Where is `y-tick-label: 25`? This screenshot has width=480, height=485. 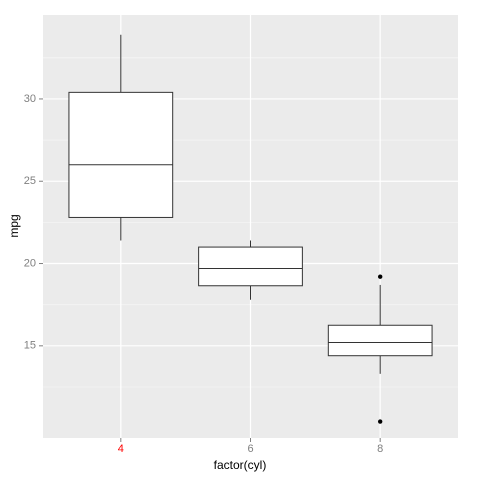 y-tick-label: 25 is located at coordinates (30, 181).